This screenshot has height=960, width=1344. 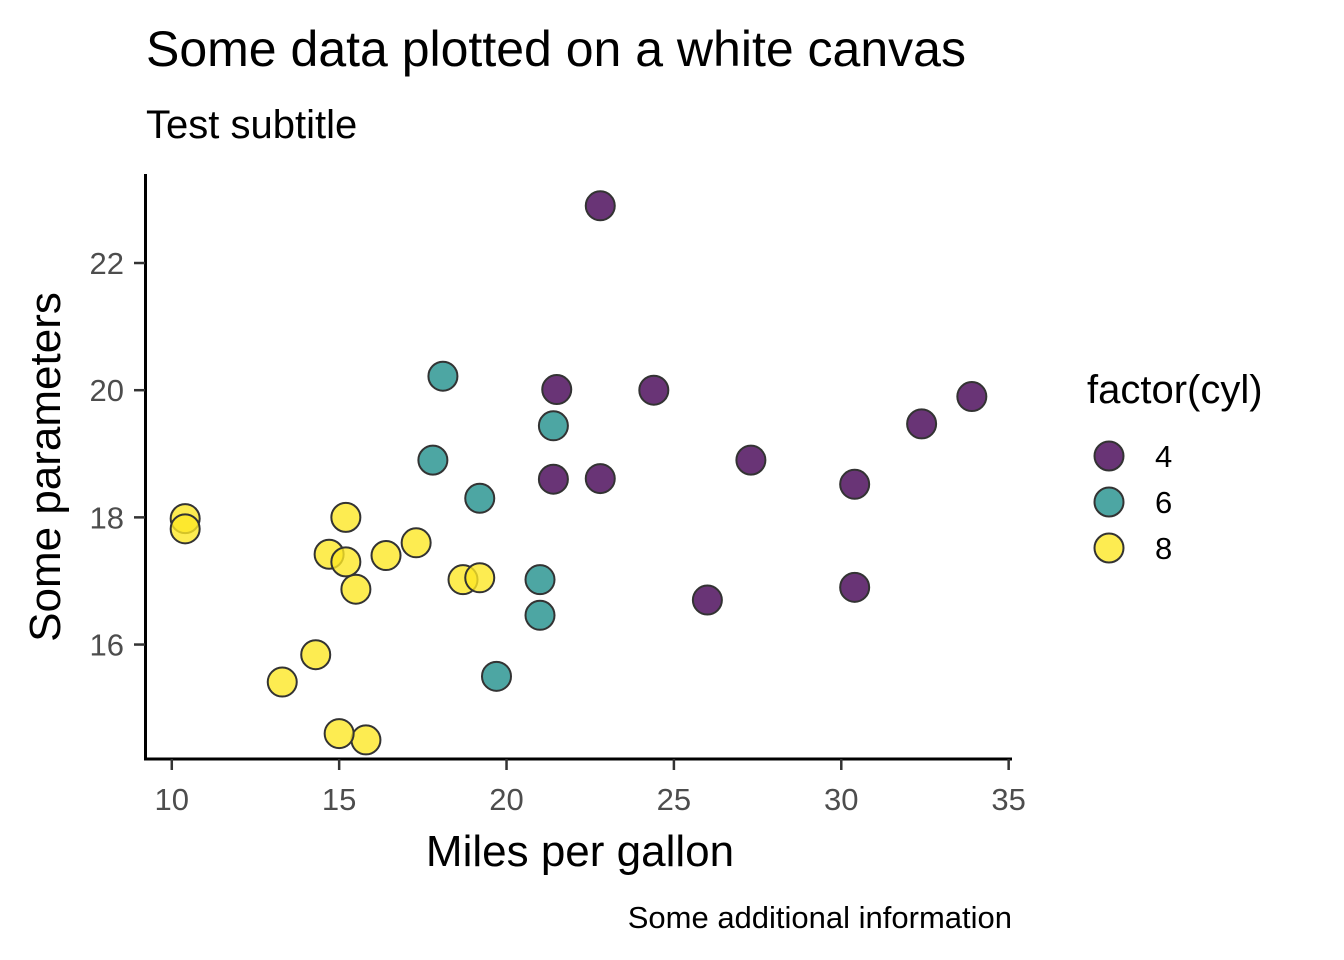 What do you see at coordinates (506, 799) in the screenshot?
I see `x-tick-label: 20` at bounding box center [506, 799].